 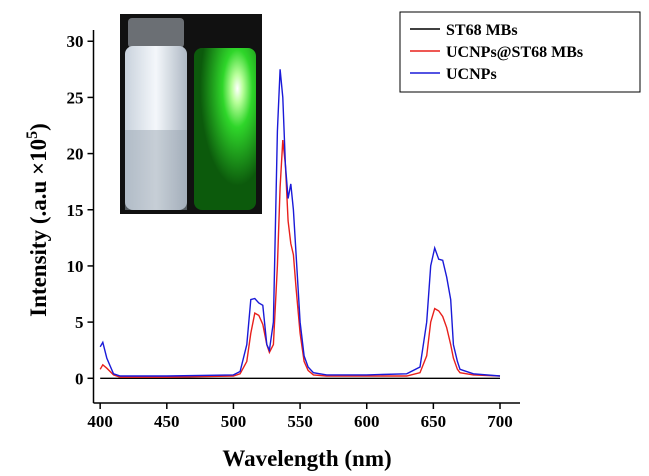 What do you see at coordinates (167, 421) in the screenshot?
I see `x-tick-label: 450` at bounding box center [167, 421].